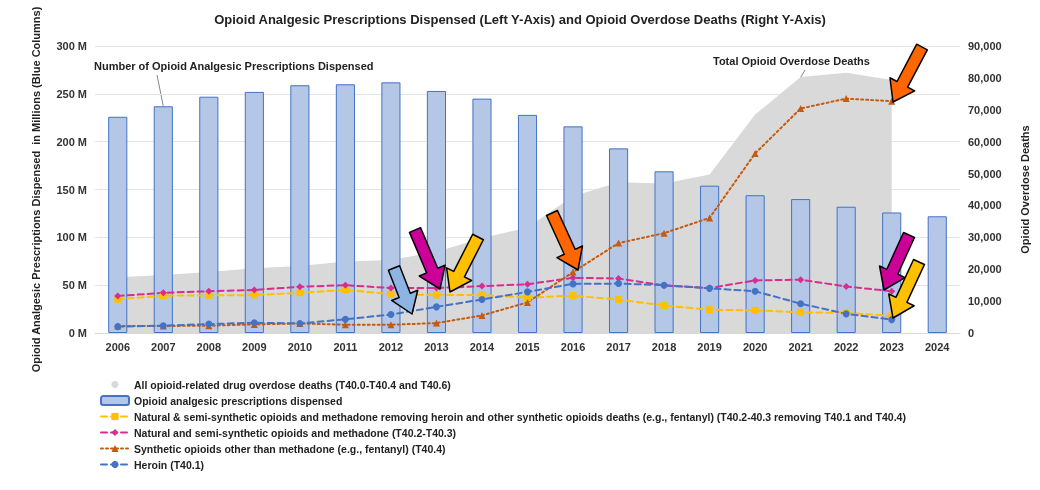 The width and height of the screenshot is (1040, 490). I want to click on y2-tick-label: 0, so click(971, 333).